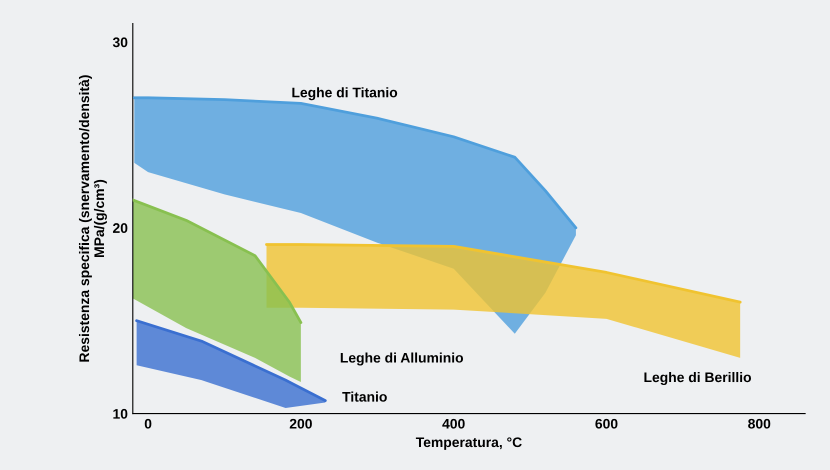 The height and width of the screenshot is (470, 830). I want to click on y-tick-label: 20, so click(120, 228).